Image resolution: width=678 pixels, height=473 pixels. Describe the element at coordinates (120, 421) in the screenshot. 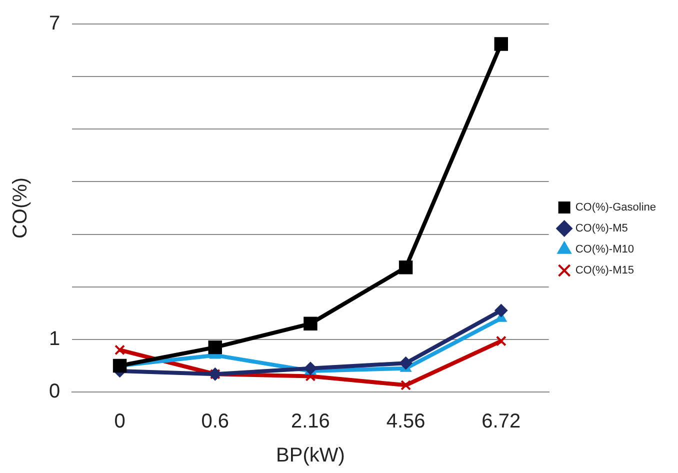

I see `x-tick-label: 0` at that location.